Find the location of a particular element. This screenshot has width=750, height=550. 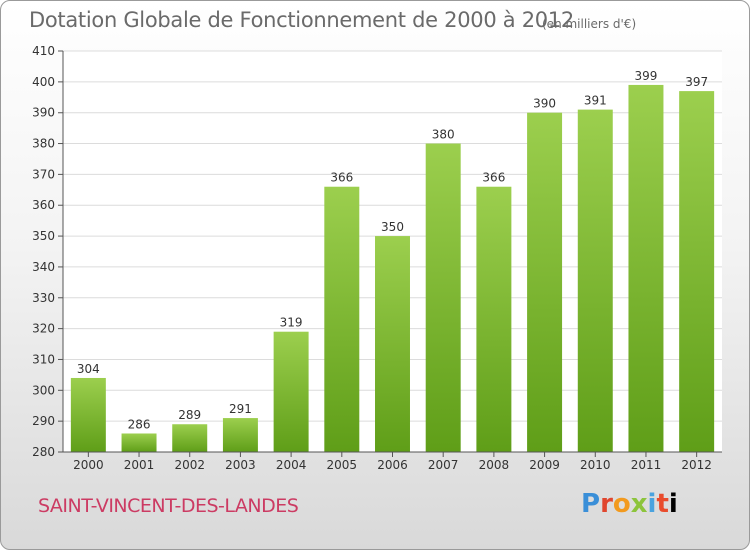

data-label: 390 is located at coordinates (544, 104).